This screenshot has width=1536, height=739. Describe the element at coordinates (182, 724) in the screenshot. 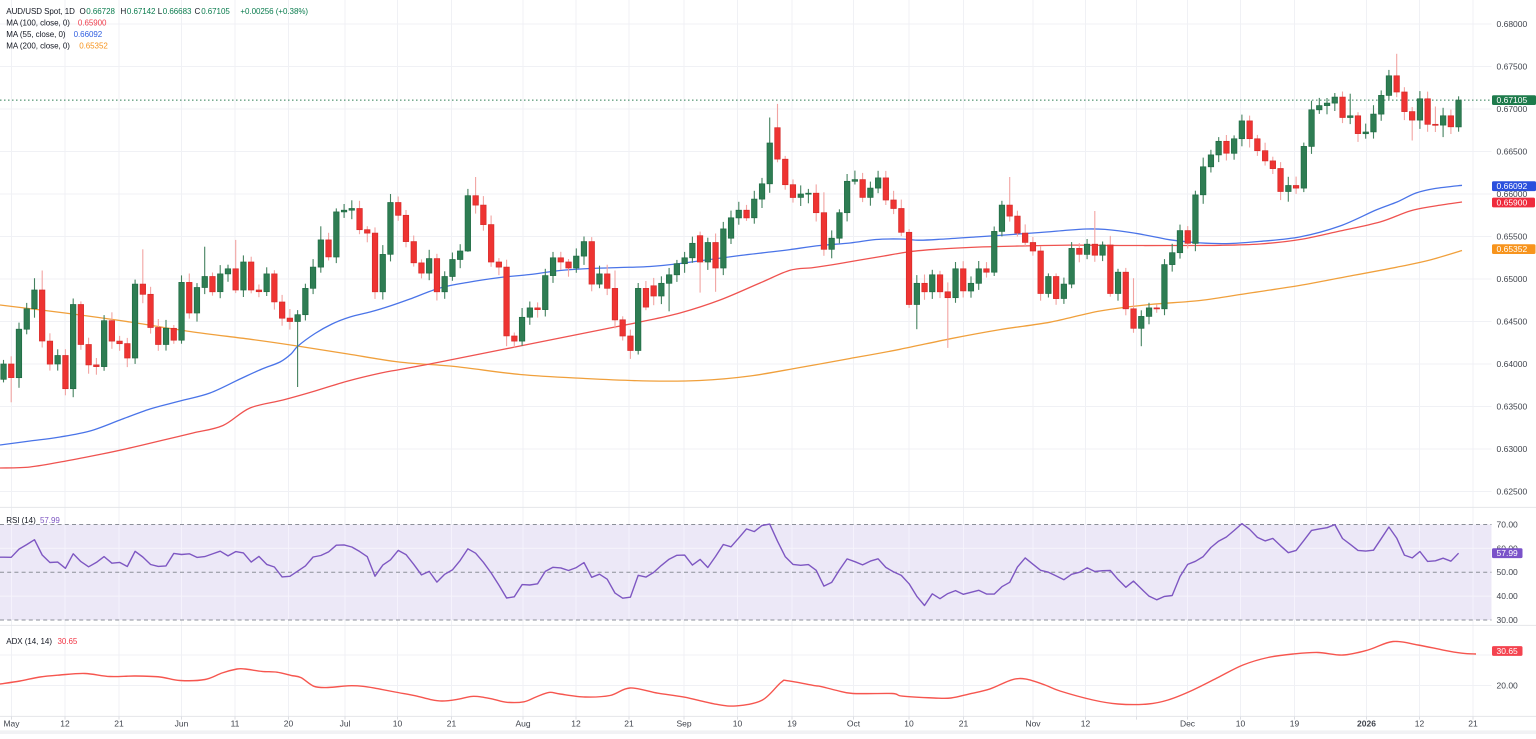

I see `svg-text: Jun` at that location.